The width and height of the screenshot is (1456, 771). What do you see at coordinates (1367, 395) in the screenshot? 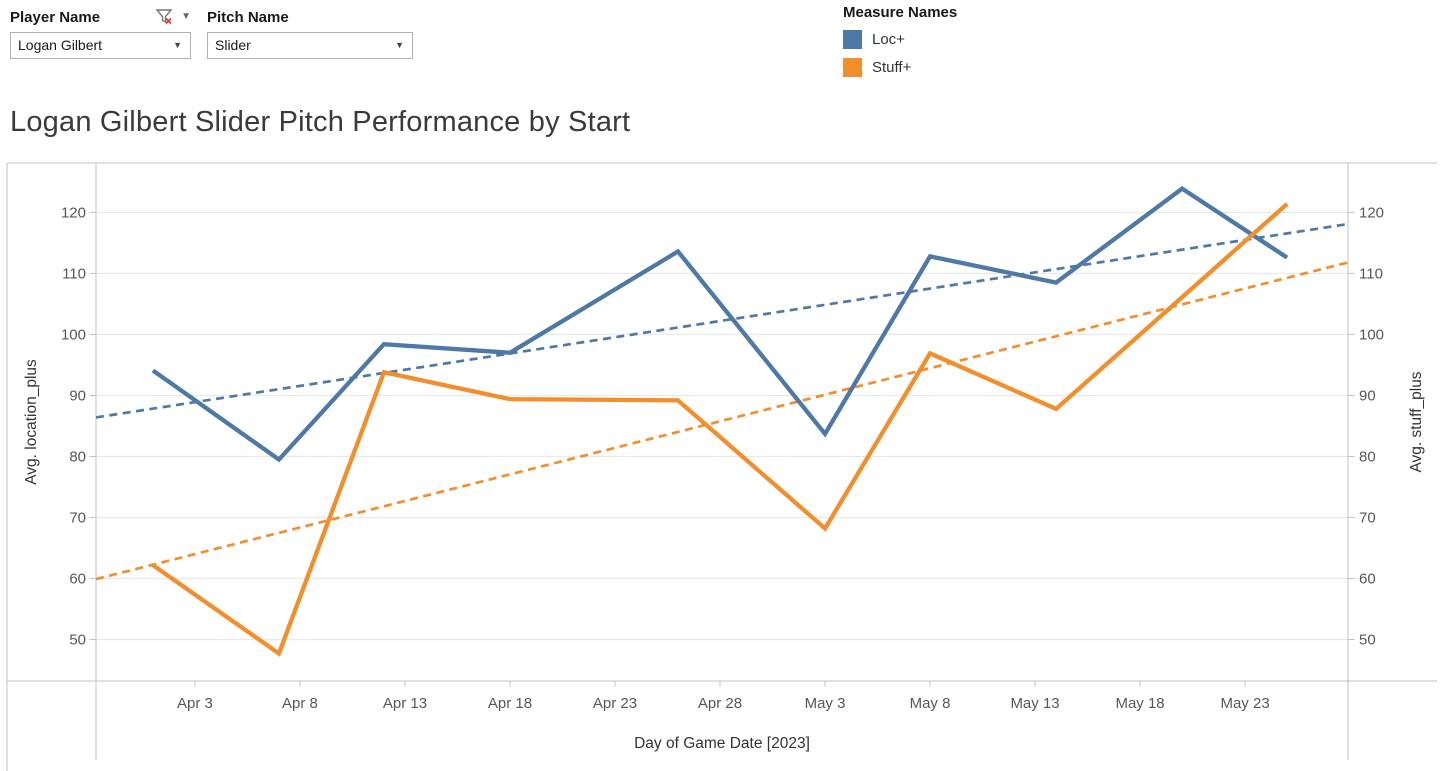
I see `y-tick-label-right: 90` at bounding box center [1367, 395].